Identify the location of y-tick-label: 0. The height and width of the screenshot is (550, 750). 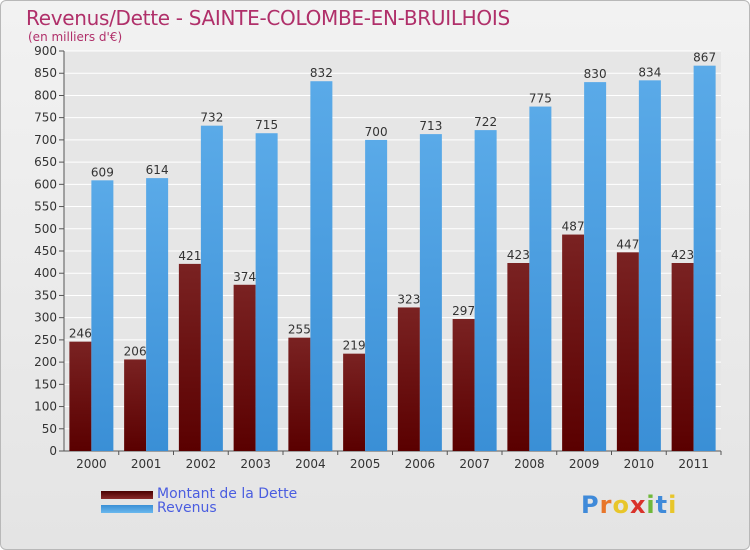
(53, 451).